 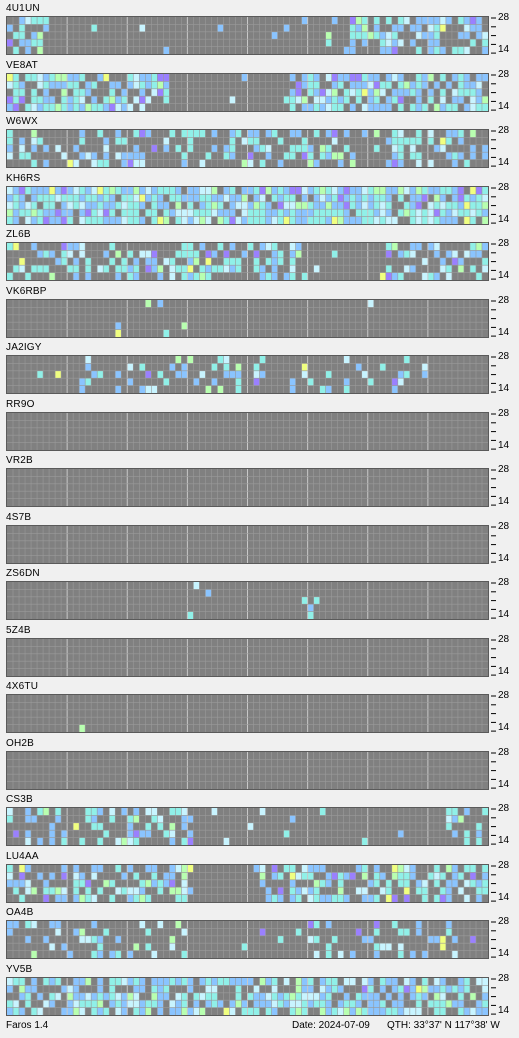 I want to click on beacon-activity-grid, so click(x=247, y=826).